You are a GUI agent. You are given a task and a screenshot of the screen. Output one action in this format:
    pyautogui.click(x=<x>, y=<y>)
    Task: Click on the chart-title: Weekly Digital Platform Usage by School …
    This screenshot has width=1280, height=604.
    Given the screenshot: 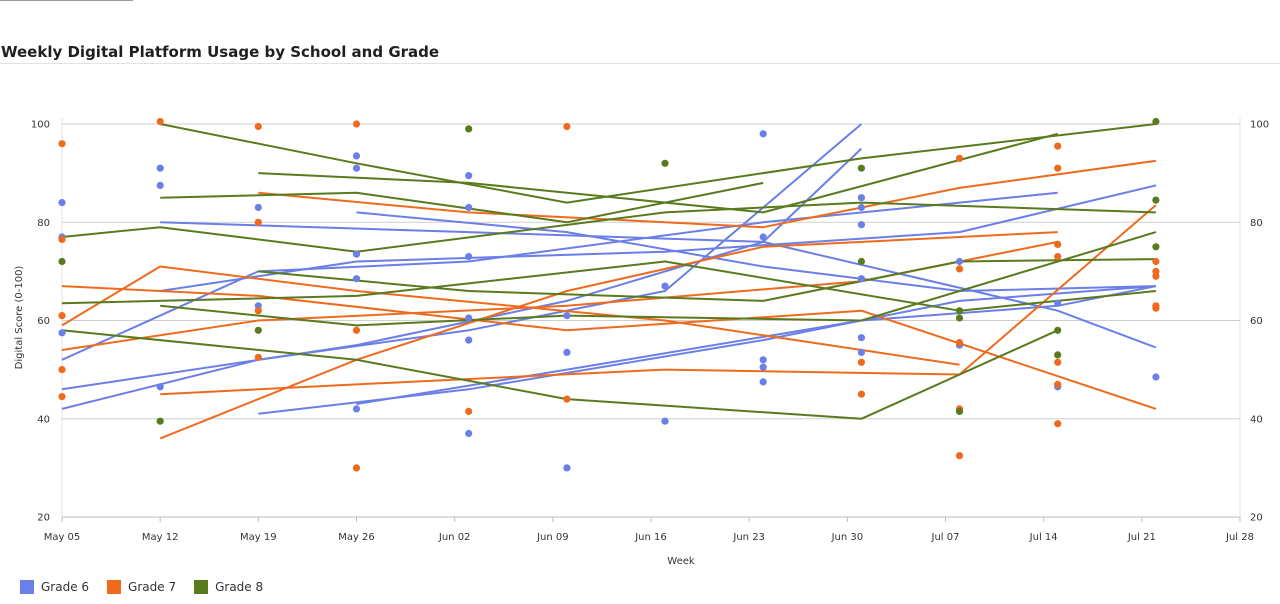 What is the action you would take?
    pyautogui.click(x=220, y=52)
    